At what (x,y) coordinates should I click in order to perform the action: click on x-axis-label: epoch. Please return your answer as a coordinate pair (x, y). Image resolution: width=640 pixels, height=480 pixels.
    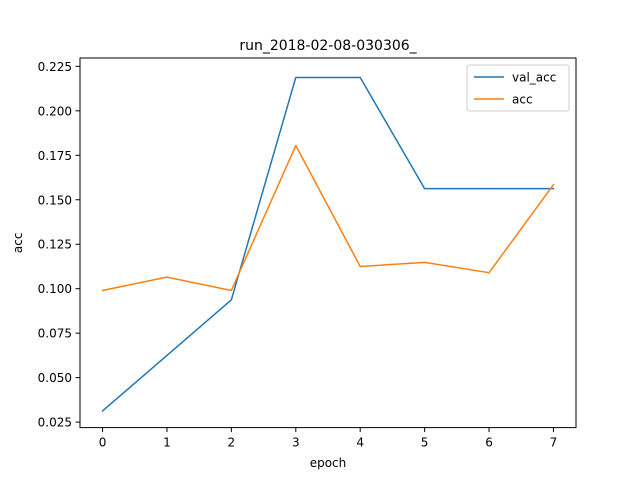
    Looking at the image, I should click on (328, 463).